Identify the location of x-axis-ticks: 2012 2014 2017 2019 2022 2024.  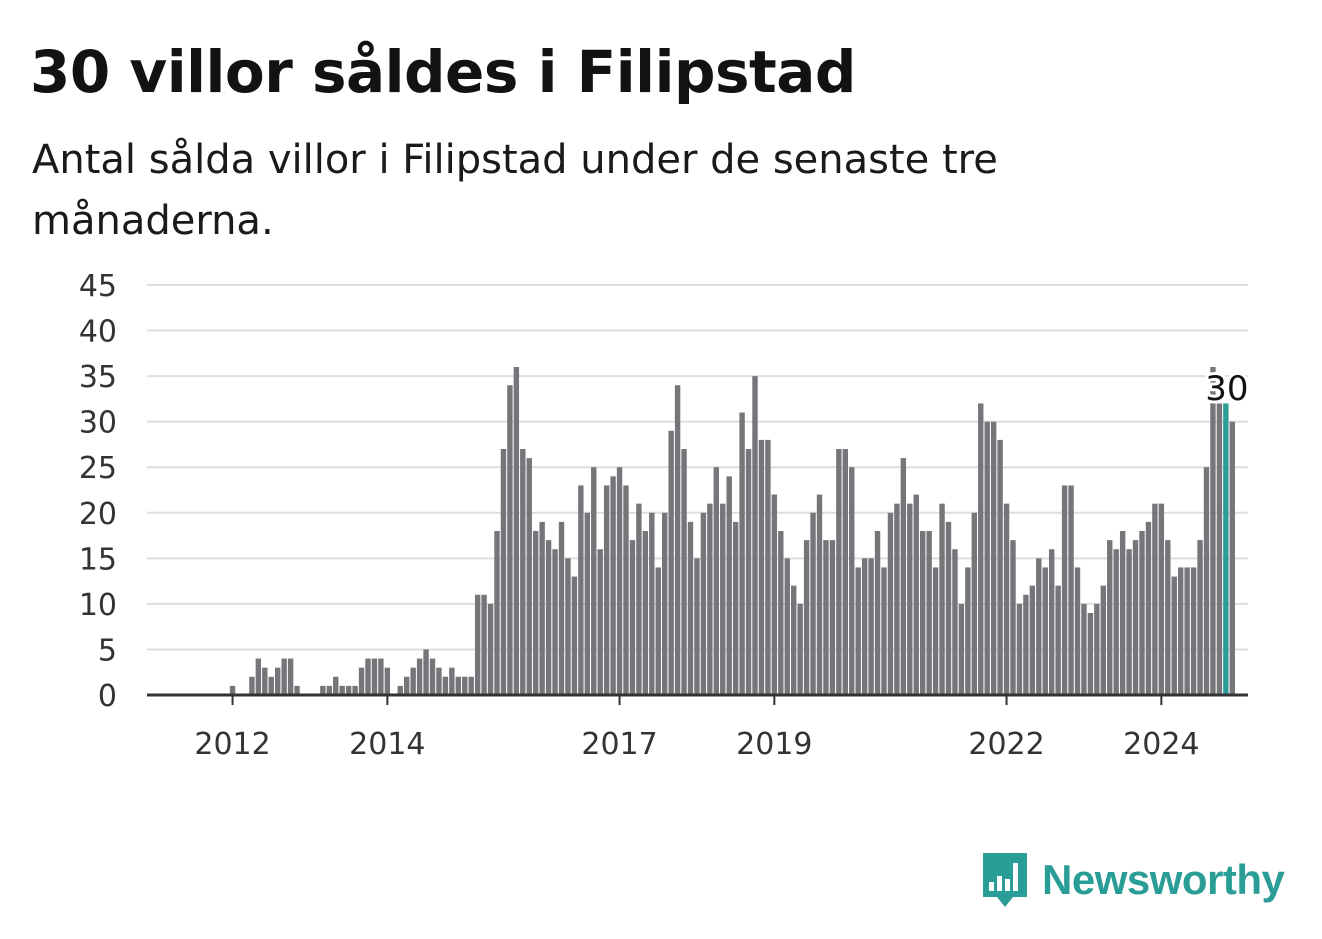
(697, 728).